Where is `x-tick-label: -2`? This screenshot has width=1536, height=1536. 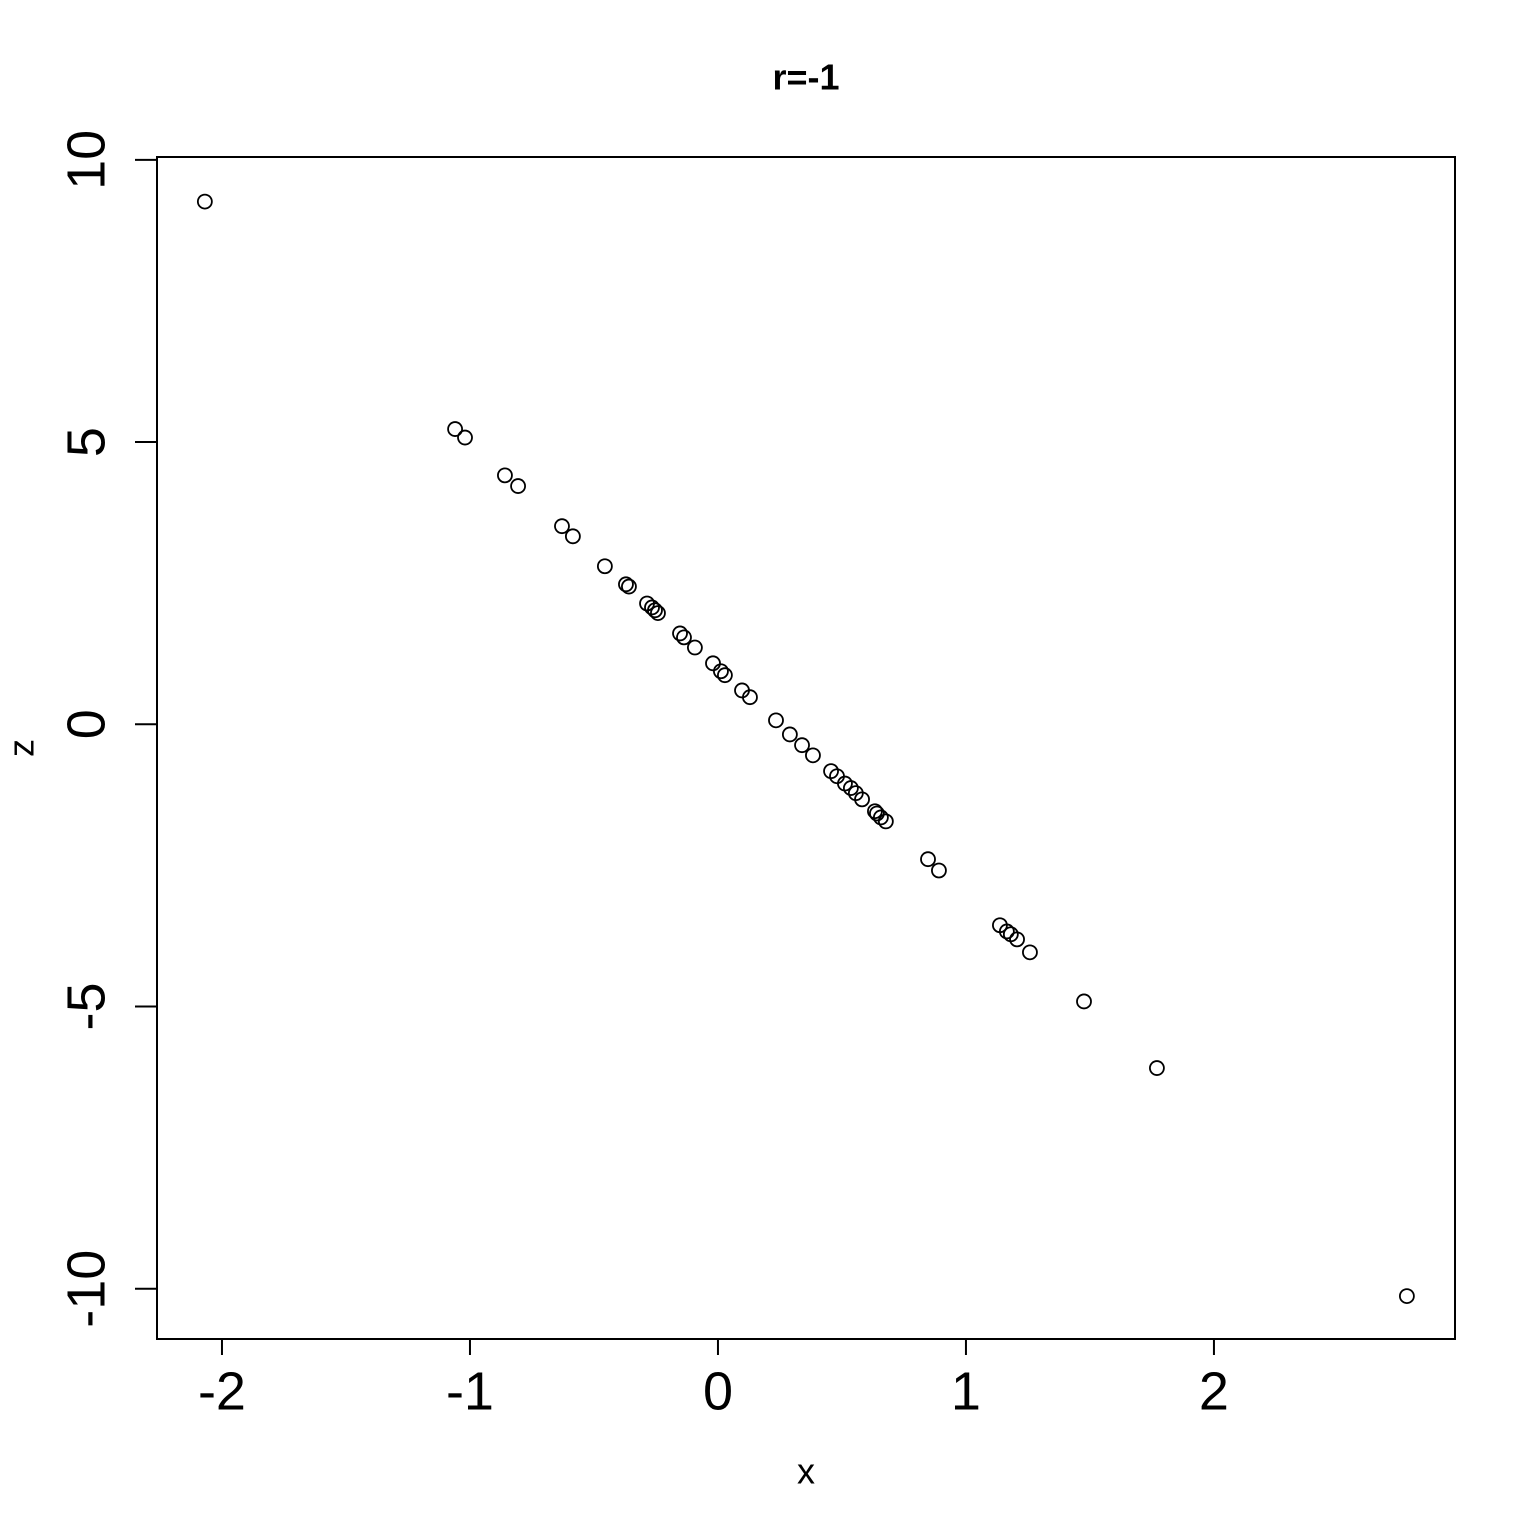 x-tick-label: -2 is located at coordinates (222, 1391).